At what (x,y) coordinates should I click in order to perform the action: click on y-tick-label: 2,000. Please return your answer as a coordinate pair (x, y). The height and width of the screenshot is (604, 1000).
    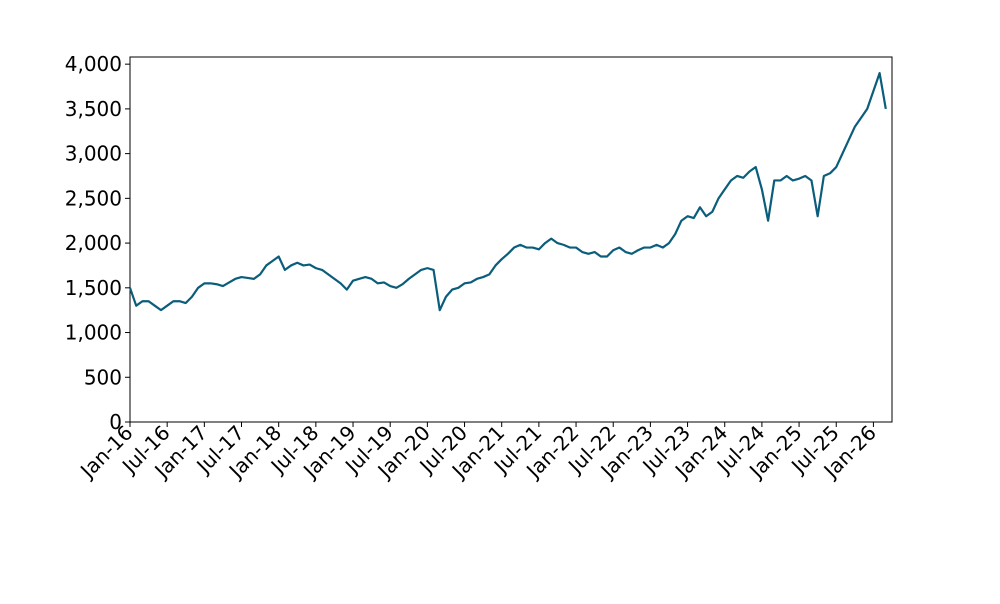
    Looking at the image, I should click on (93, 243).